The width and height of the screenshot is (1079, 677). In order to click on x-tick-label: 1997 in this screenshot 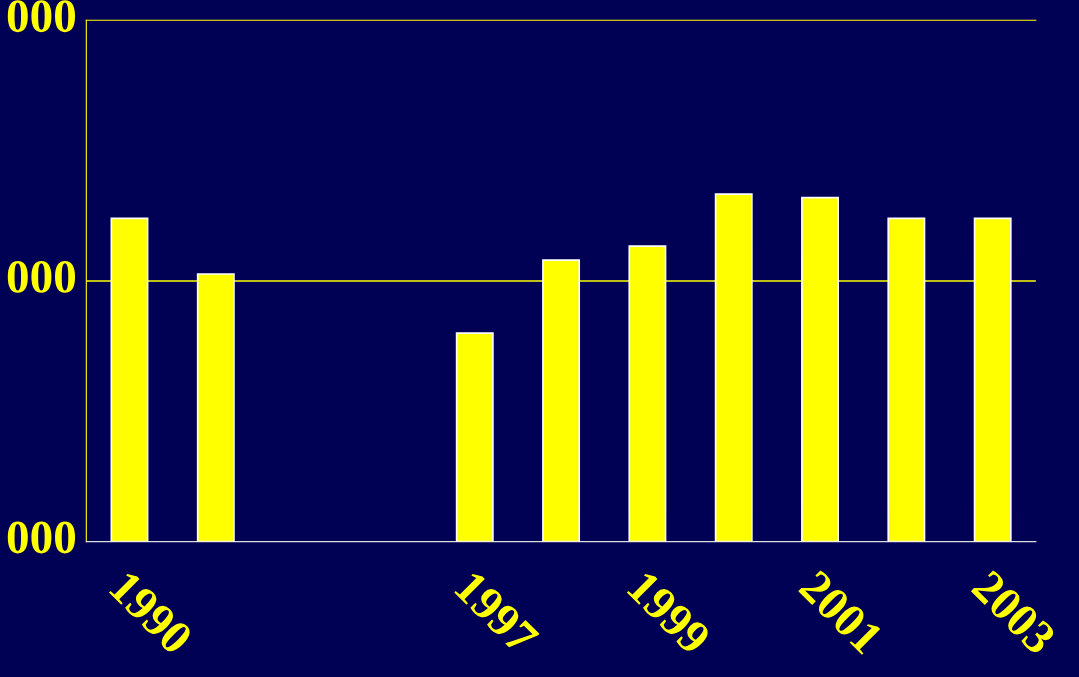, I will do `click(496, 613)`.